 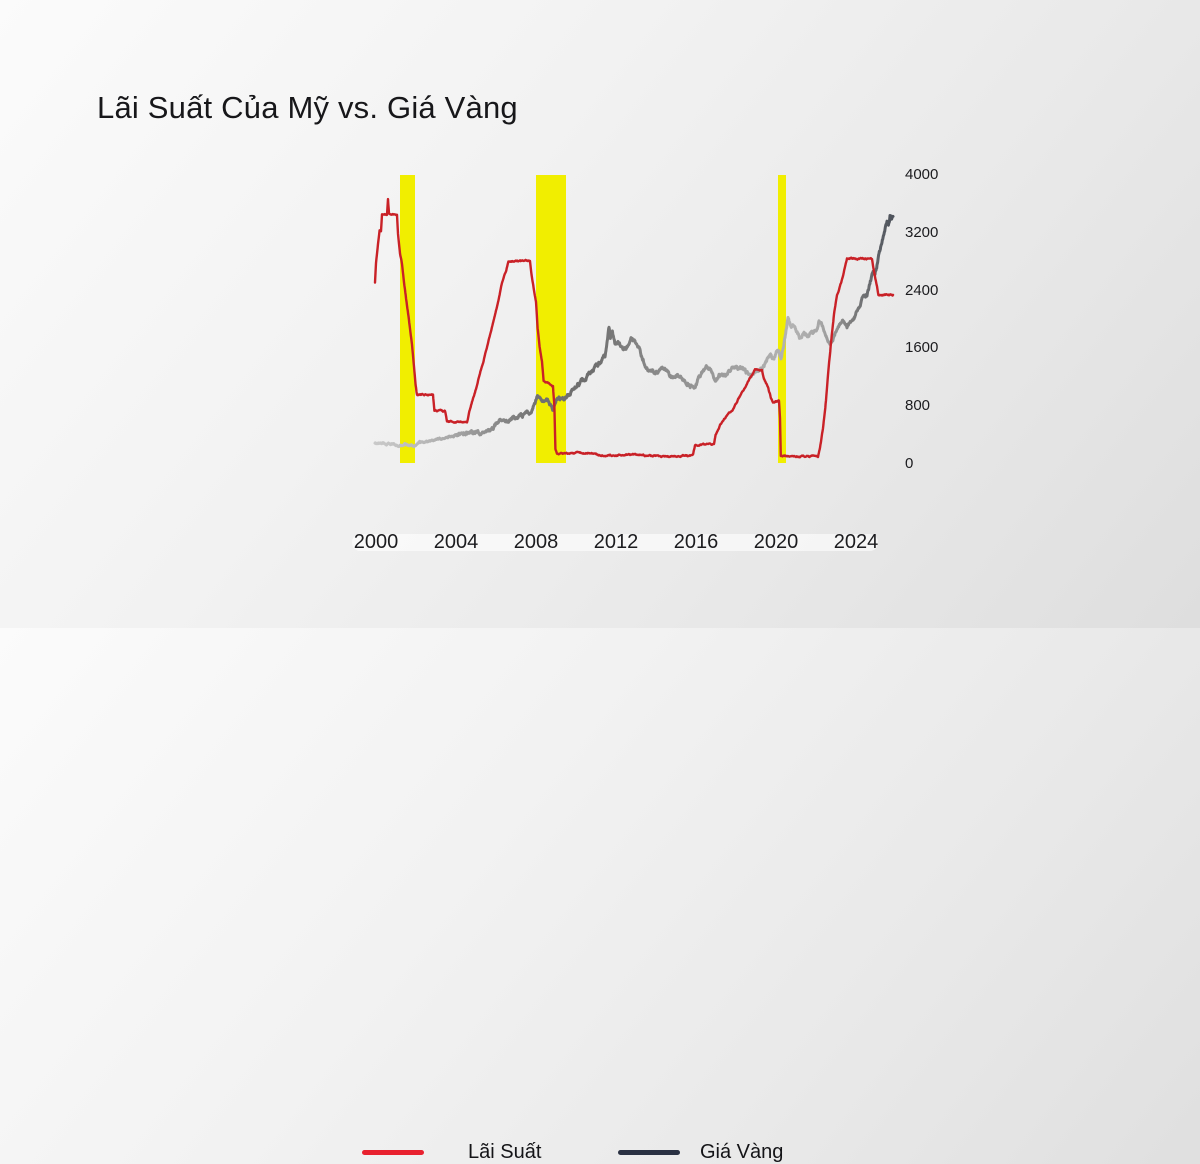 I want to click on x-tick-label: 2020, so click(x=776, y=542).